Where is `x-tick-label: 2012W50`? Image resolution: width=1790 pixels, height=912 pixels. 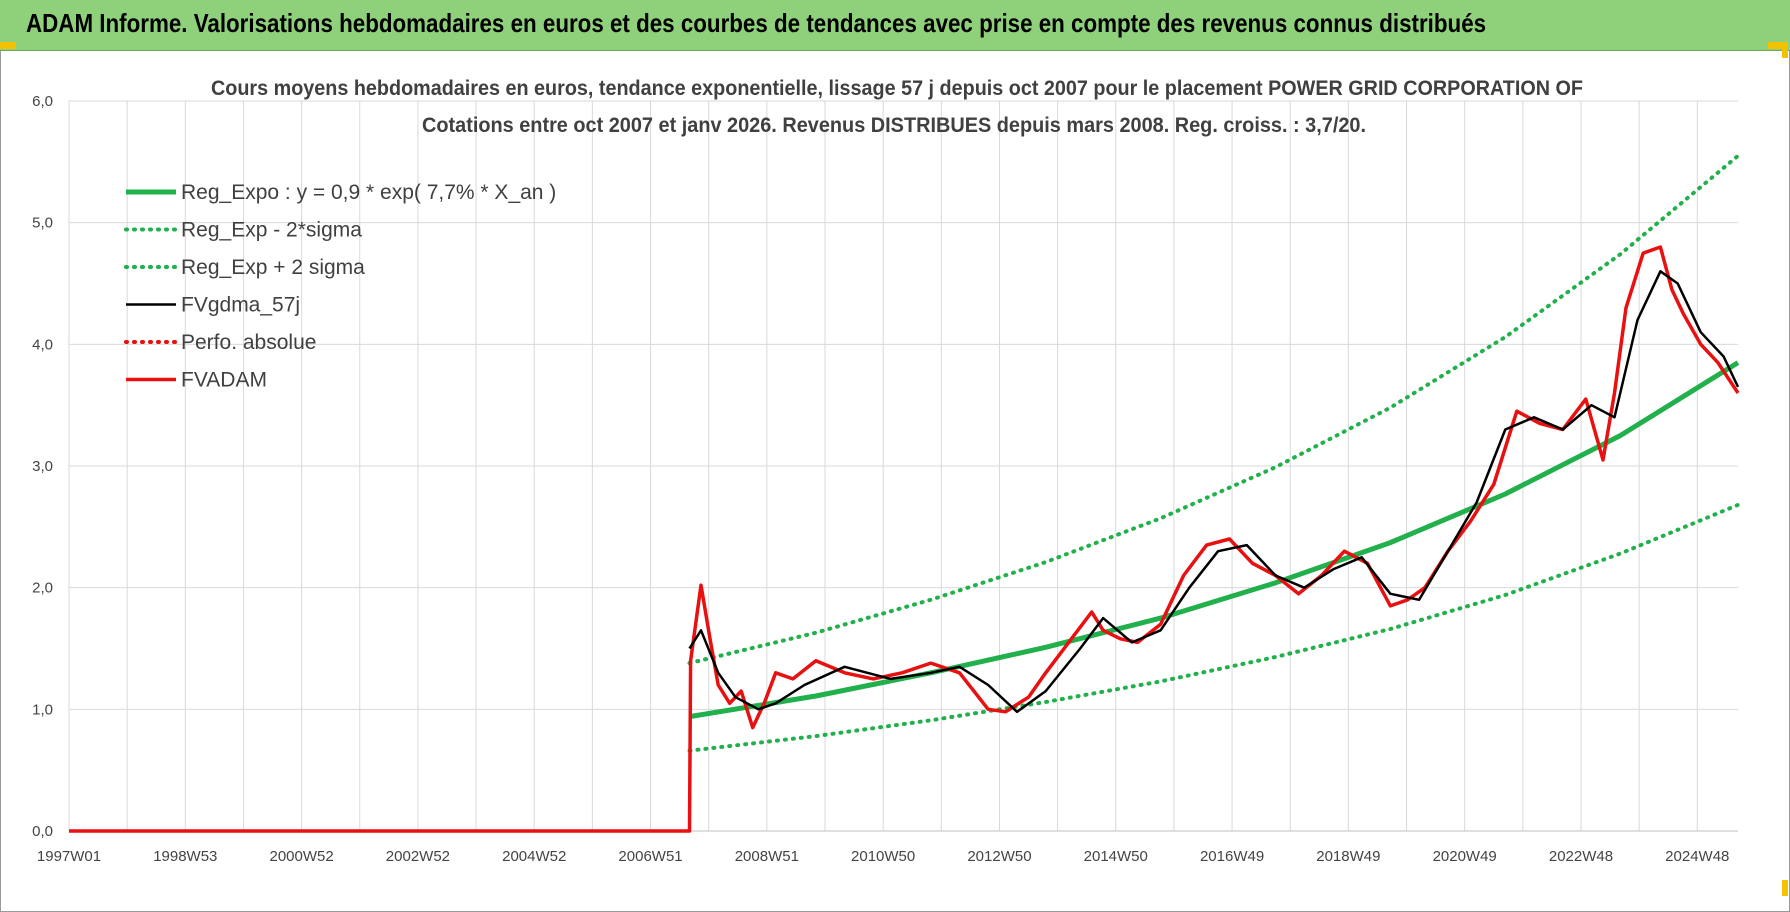 x-tick-label: 2012W50 is located at coordinates (999, 856).